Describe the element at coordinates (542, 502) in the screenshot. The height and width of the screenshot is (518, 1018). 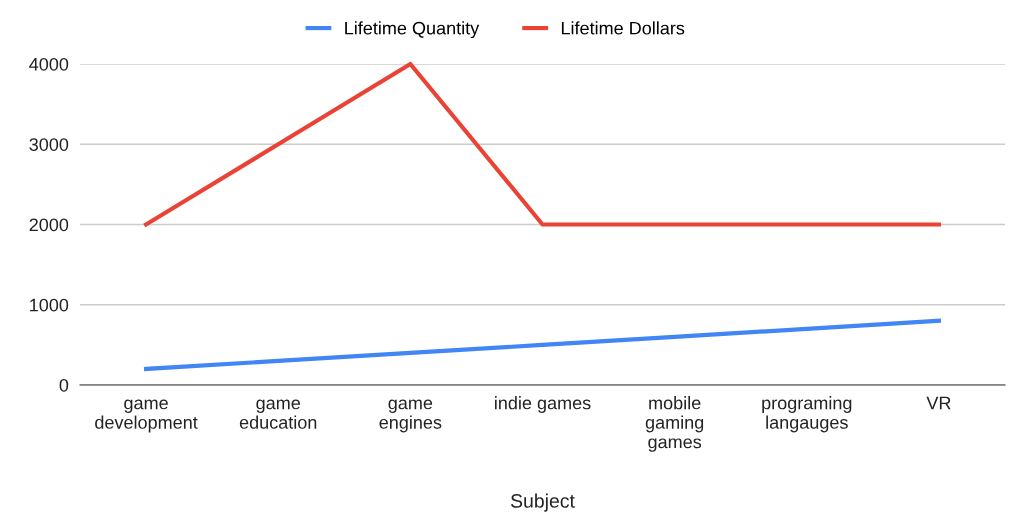
I see `x-axis-title: Subject` at that location.